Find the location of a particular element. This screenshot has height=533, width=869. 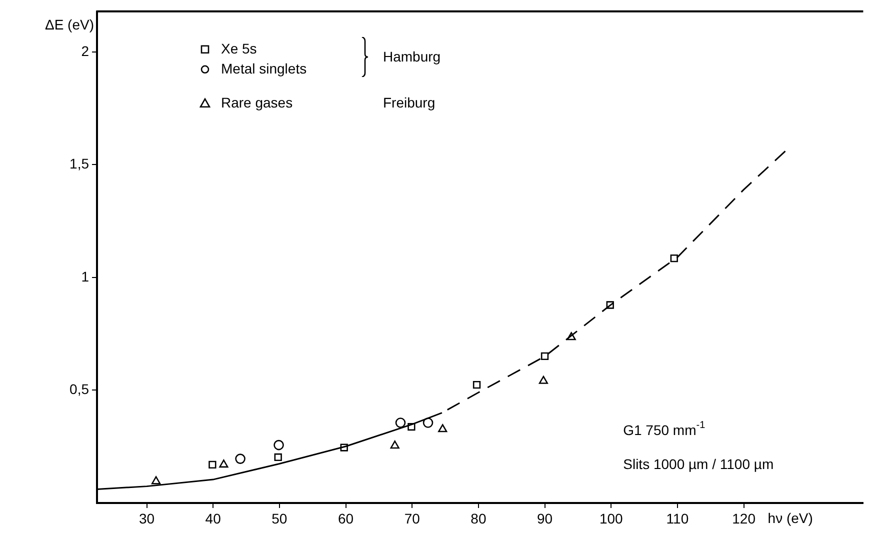

y-tick-label: 0,5 is located at coordinates (80, 389).